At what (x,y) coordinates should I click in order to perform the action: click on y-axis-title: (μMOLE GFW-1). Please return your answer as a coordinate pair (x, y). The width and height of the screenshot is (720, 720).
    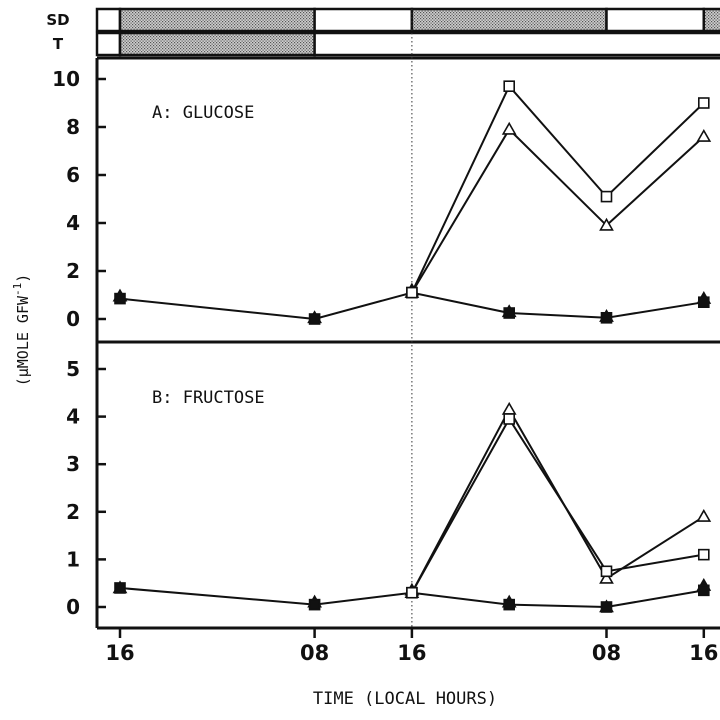
    Looking at the image, I should click on (21, 330).